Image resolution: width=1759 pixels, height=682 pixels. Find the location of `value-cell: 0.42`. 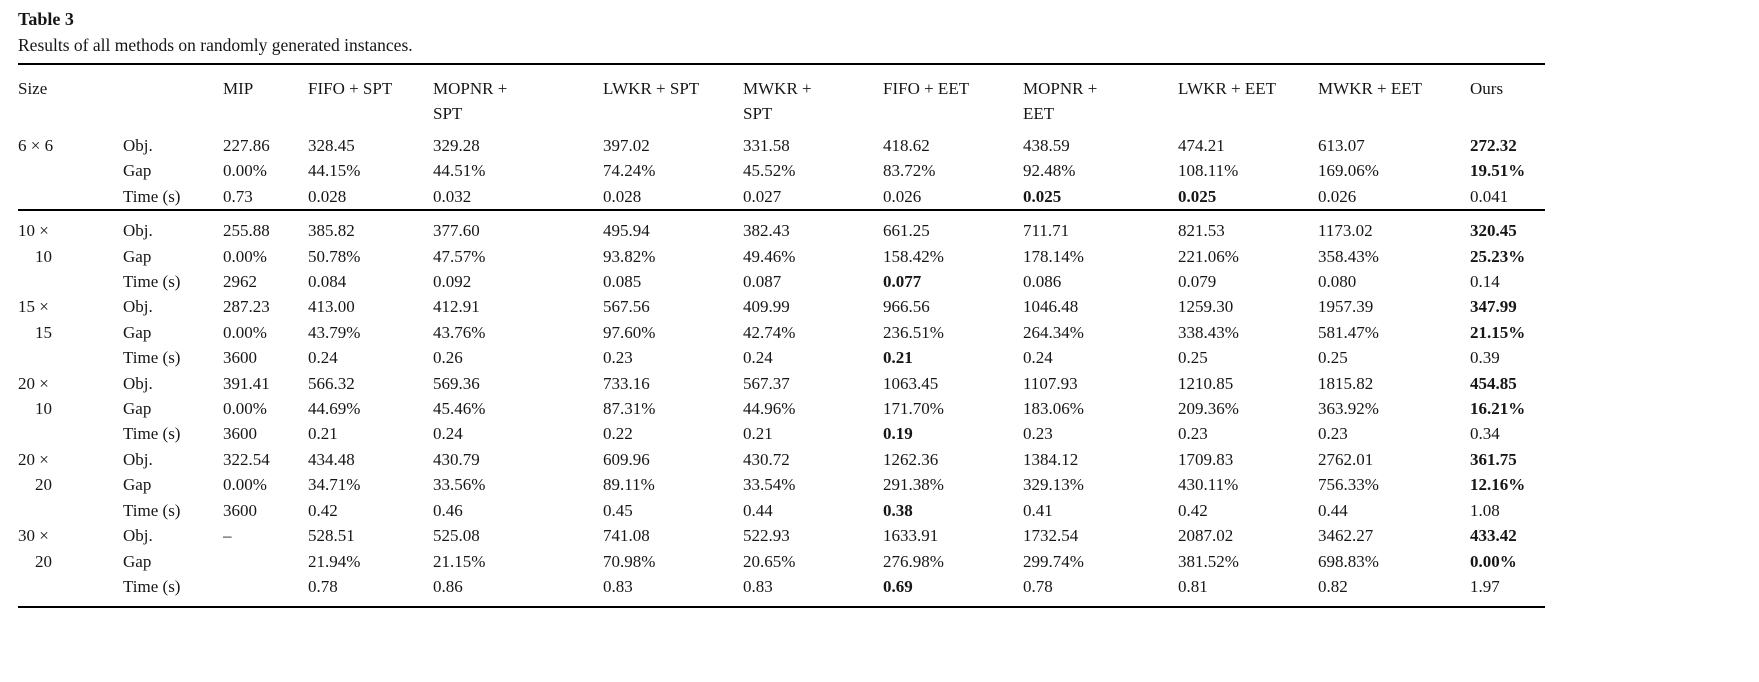

value-cell: 0.42 is located at coordinates (323, 510).